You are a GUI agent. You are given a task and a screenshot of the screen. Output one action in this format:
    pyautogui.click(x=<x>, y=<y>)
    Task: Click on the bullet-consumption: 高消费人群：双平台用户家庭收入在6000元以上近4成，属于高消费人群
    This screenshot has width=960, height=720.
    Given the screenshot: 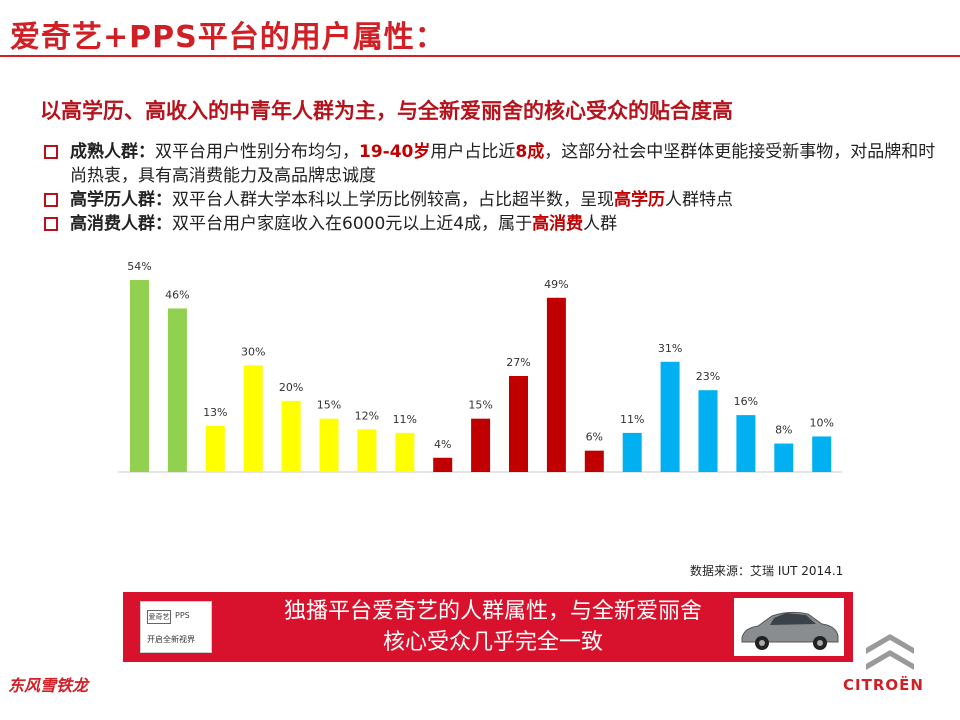 What is the action you would take?
    pyautogui.click(x=494, y=224)
    